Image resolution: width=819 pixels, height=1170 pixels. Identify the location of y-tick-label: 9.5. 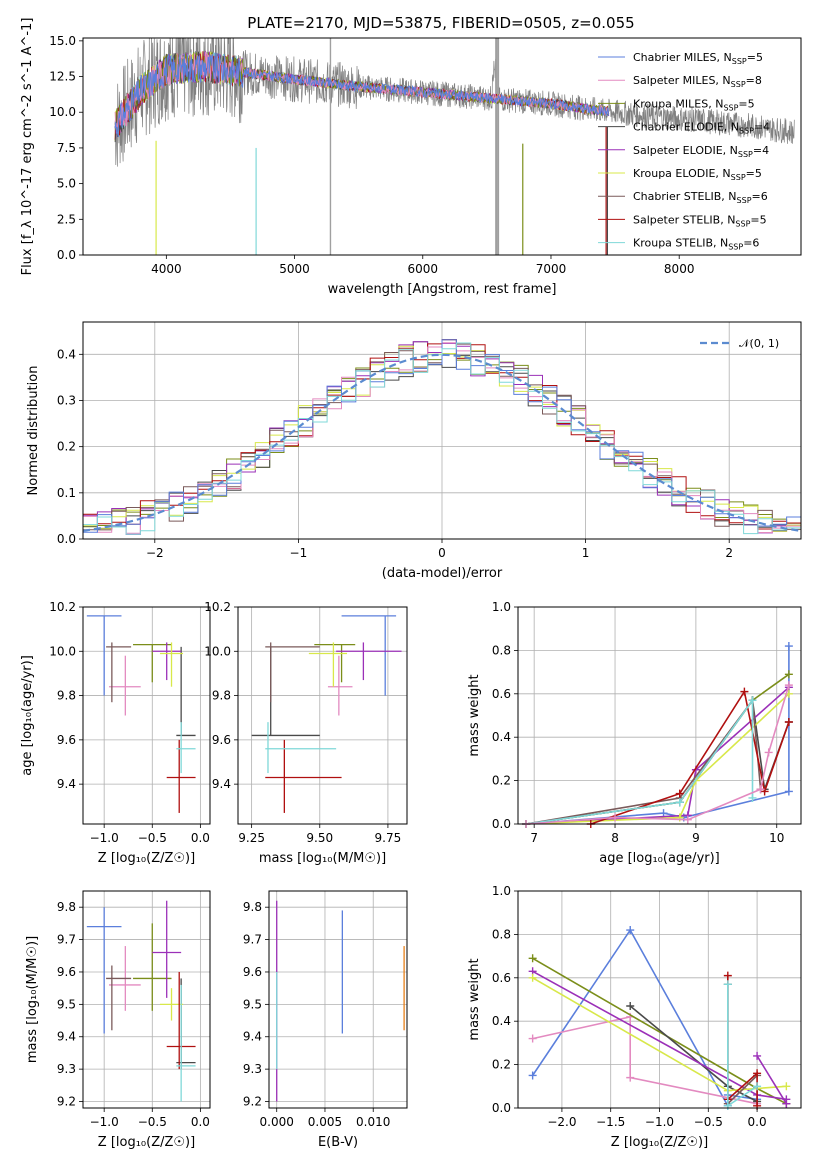
(66, 1004).